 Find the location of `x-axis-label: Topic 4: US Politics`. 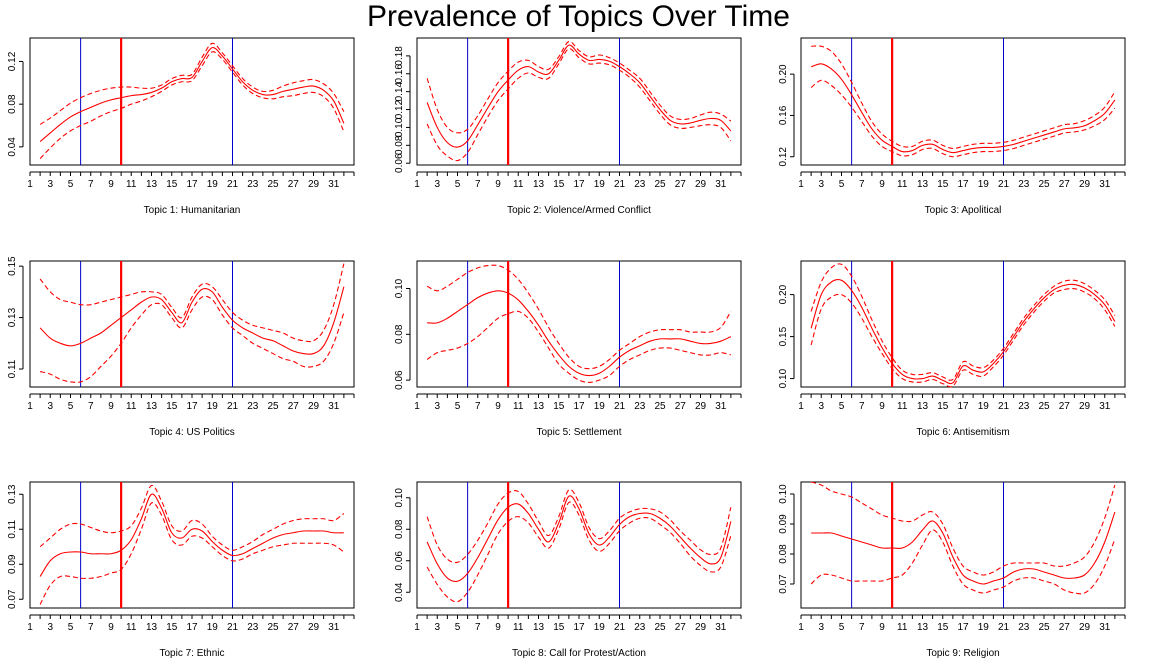

x-axis-label: Topic 4: US Politics is located at coordinates (192, 432).